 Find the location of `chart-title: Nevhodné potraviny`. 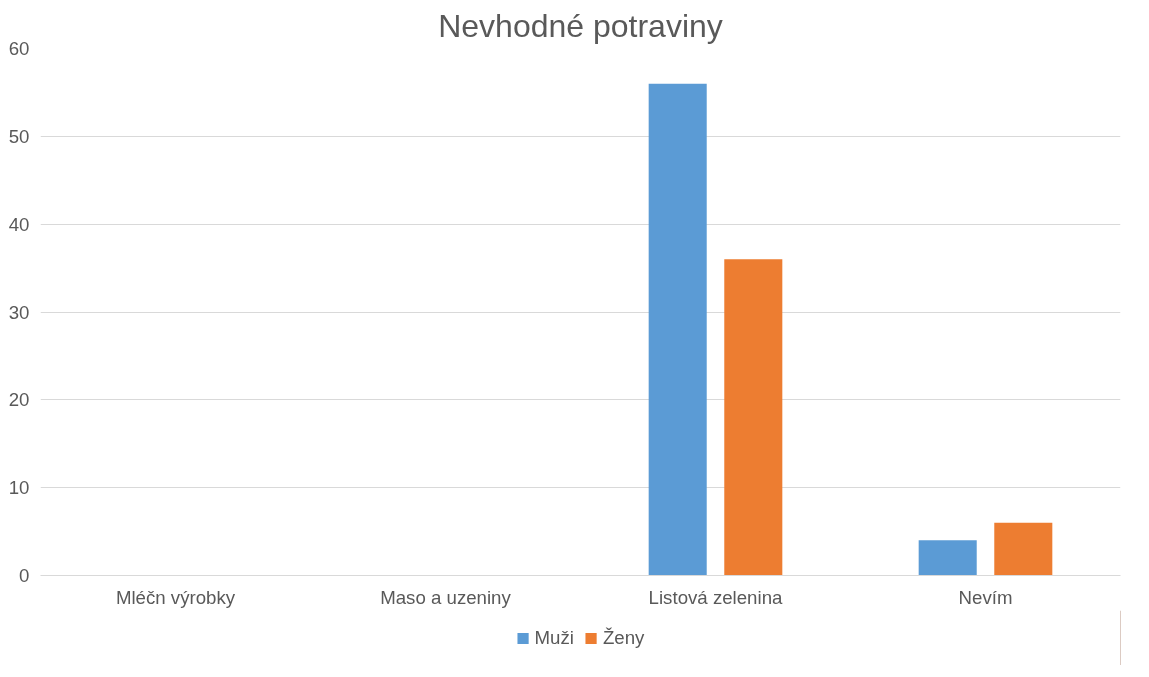

chart-title: Nevhodné potraviny is located at coordinates (580, 25).